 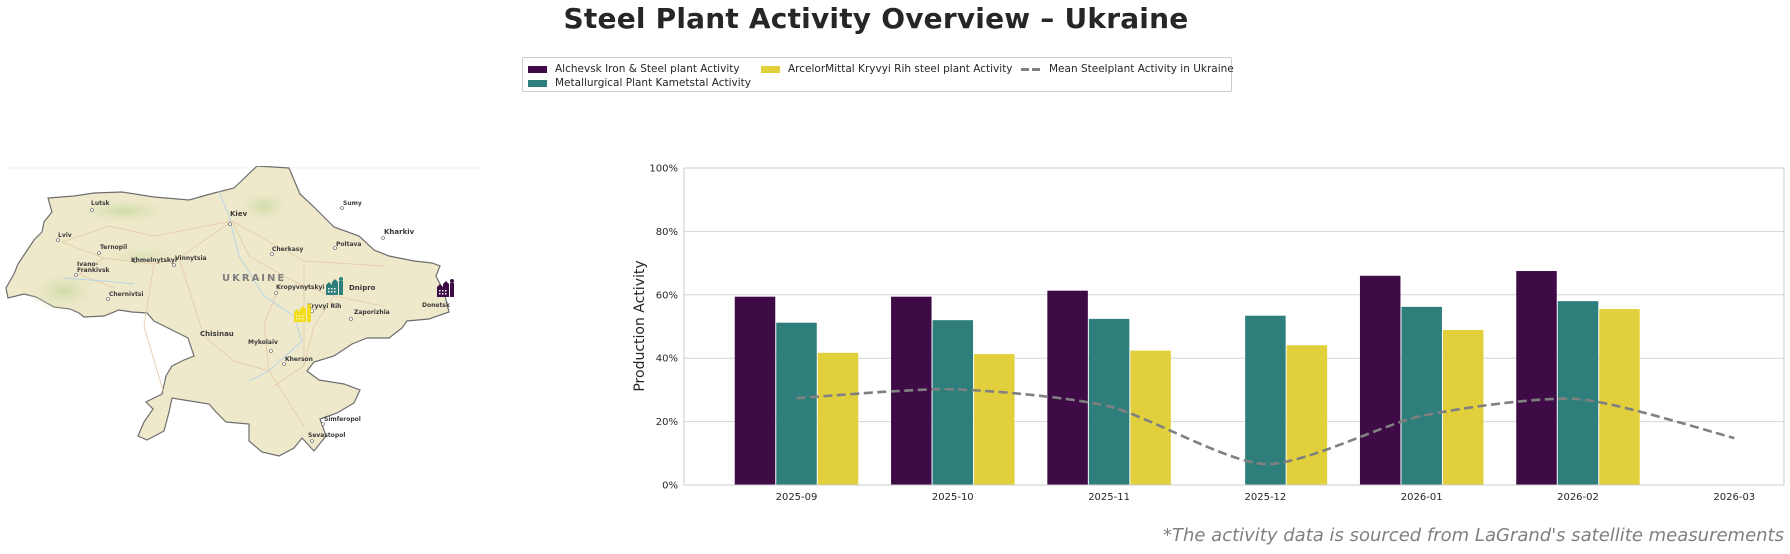 What do you see at coordinates (953, 497) in the screenshot?
I see `x-tick-label: 2025-10` at bounding box center [953, 497].